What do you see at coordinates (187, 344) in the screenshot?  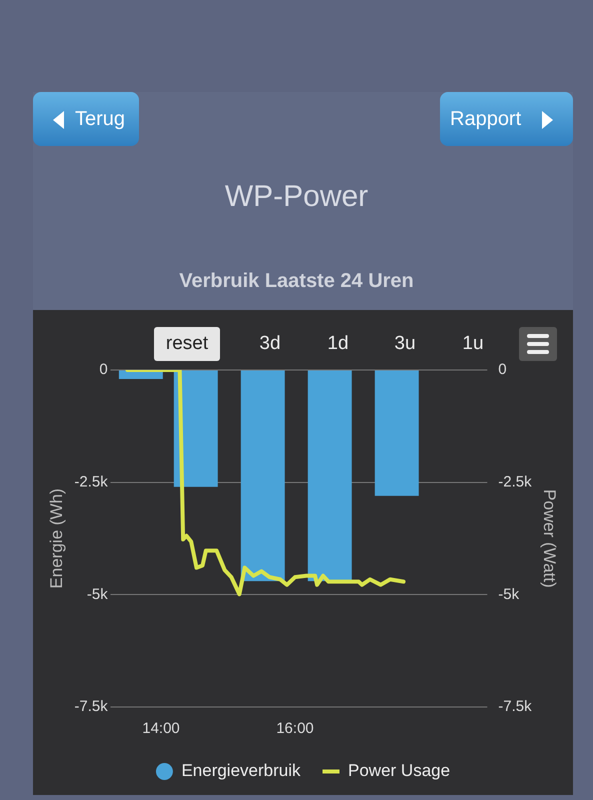 I see `text: reset` at bounding box center [187, 344].